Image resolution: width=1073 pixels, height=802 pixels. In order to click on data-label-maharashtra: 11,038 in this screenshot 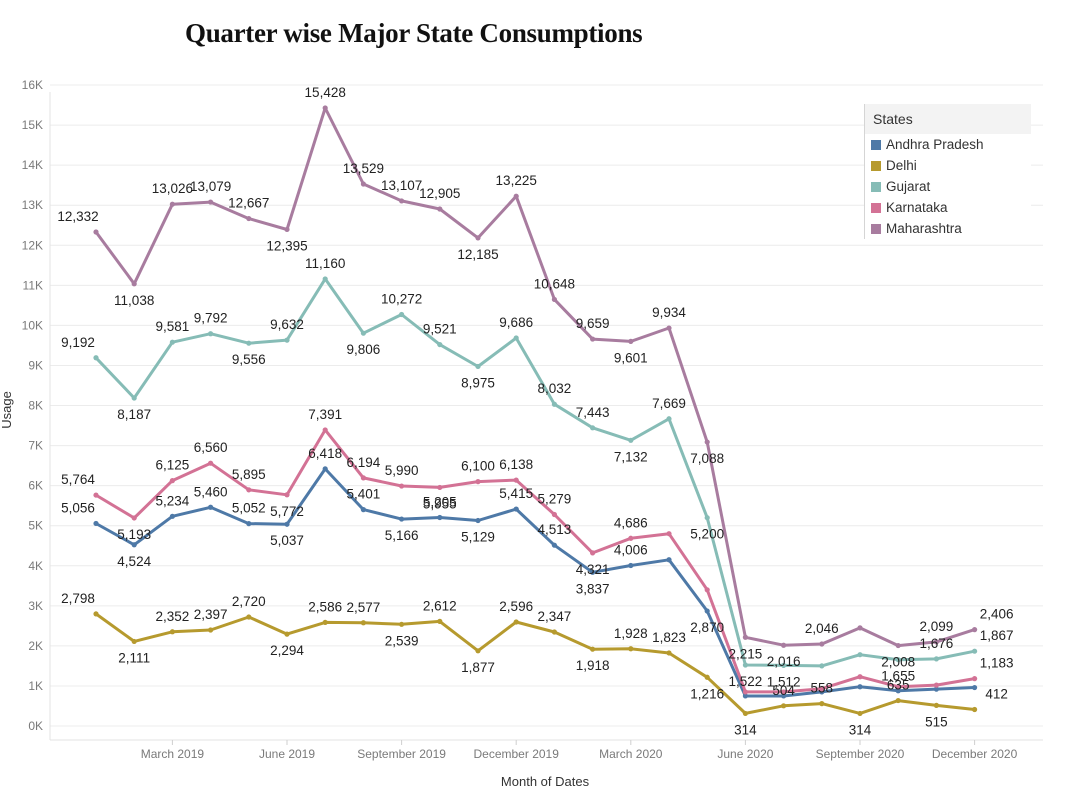, I will do `click(134, 300)`.